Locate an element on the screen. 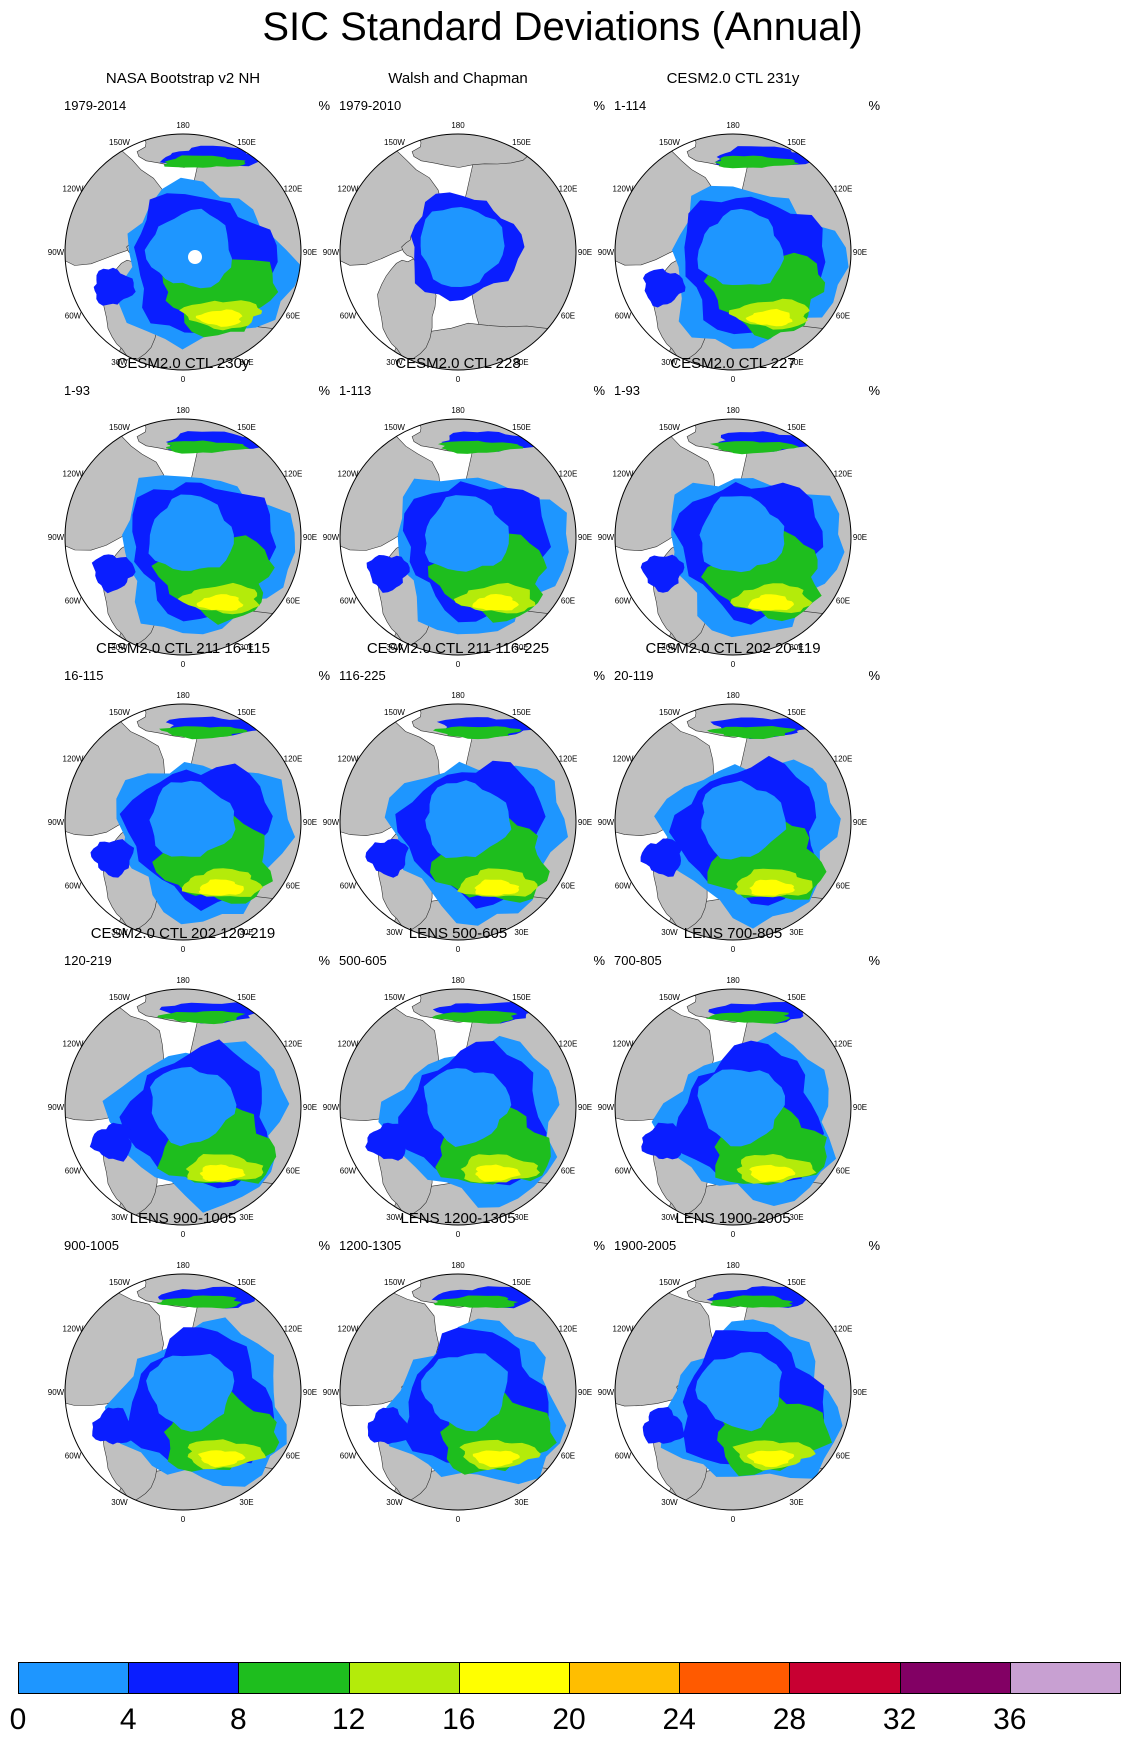 Image resolution: width=1125 pixels, height=1759 pixels. panel-title: LENS 900-1005 is located at coordinates (183, 1218).